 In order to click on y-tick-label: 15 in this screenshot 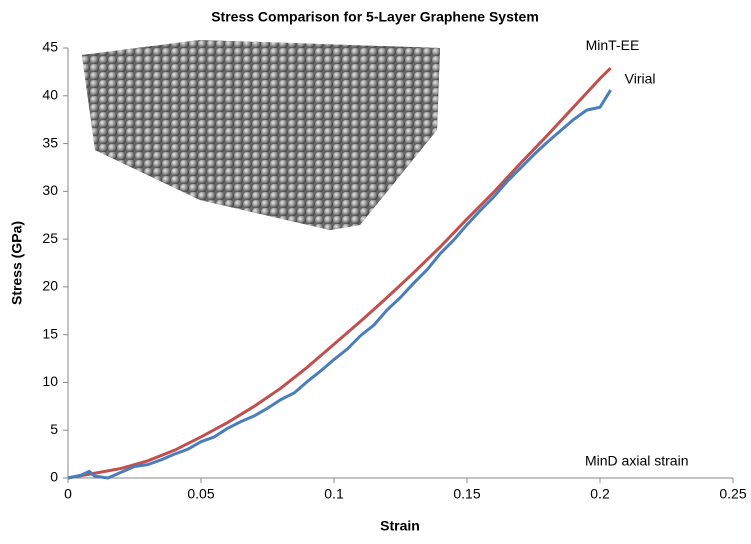, I will do `click(50, 333)`.